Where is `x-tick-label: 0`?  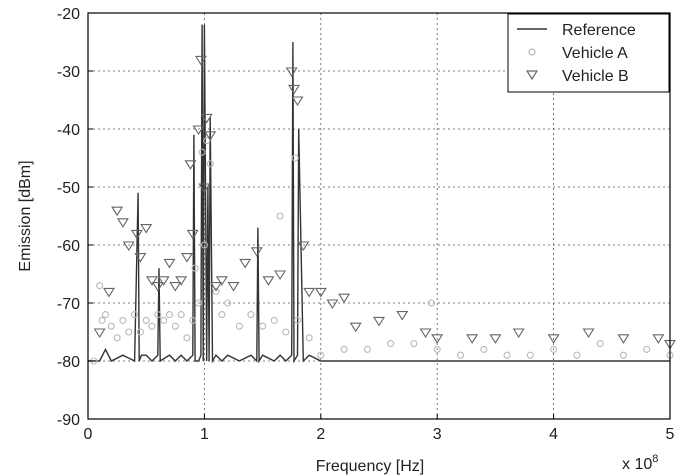
x-tick-label: 0 is located at coordinates (88, 434).